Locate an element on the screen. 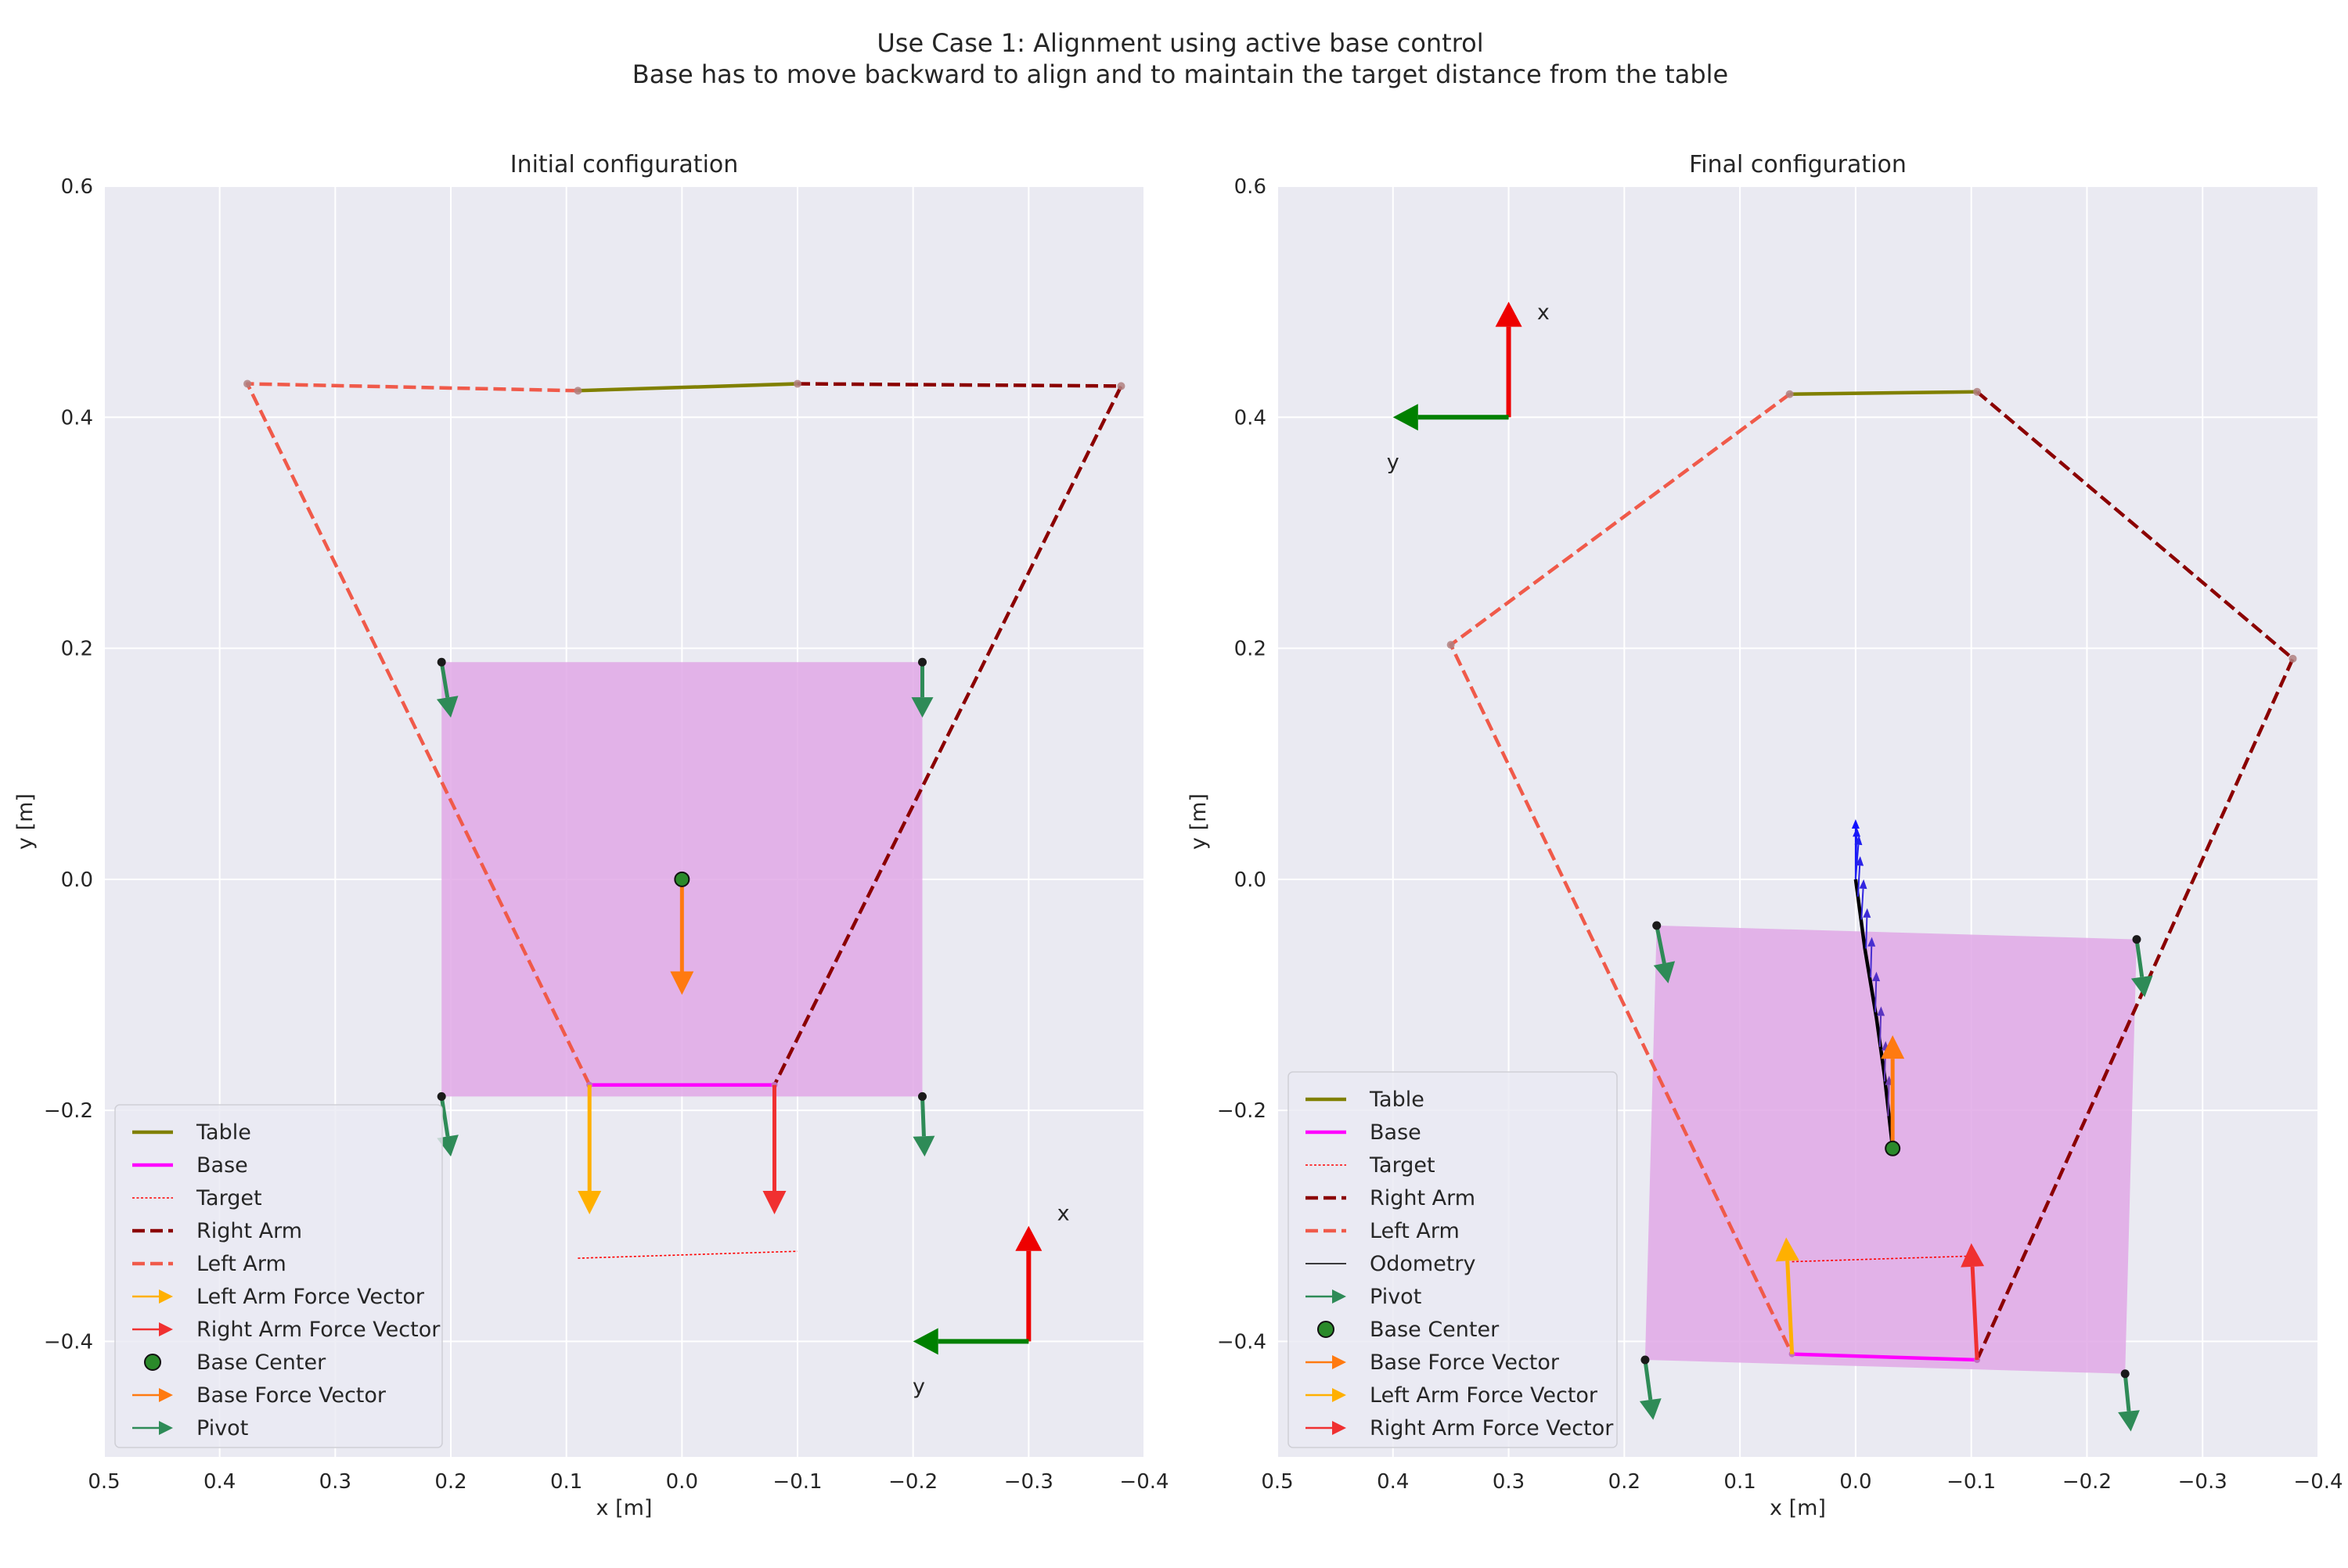 The image size is (2348, 1568). x-tick-label: −0.4 is located at coordinates (1144, 1482).